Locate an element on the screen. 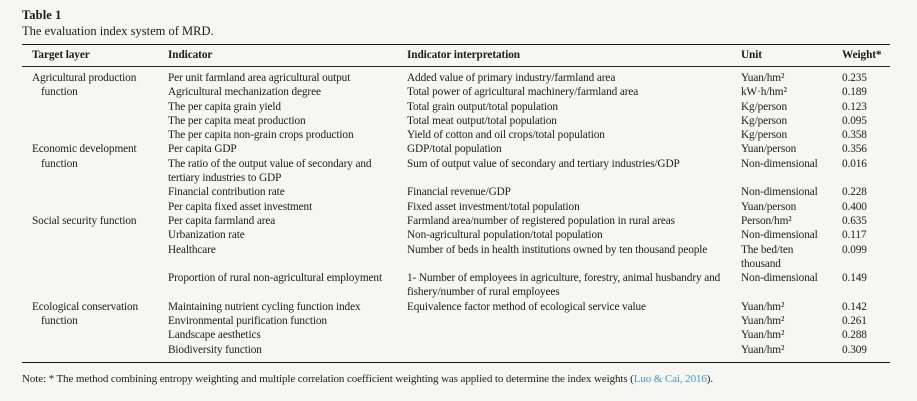 The width and height of the screenshot is (917, 401). unit-cell: The bed/ten thousand is located at coordinates (767, 256).